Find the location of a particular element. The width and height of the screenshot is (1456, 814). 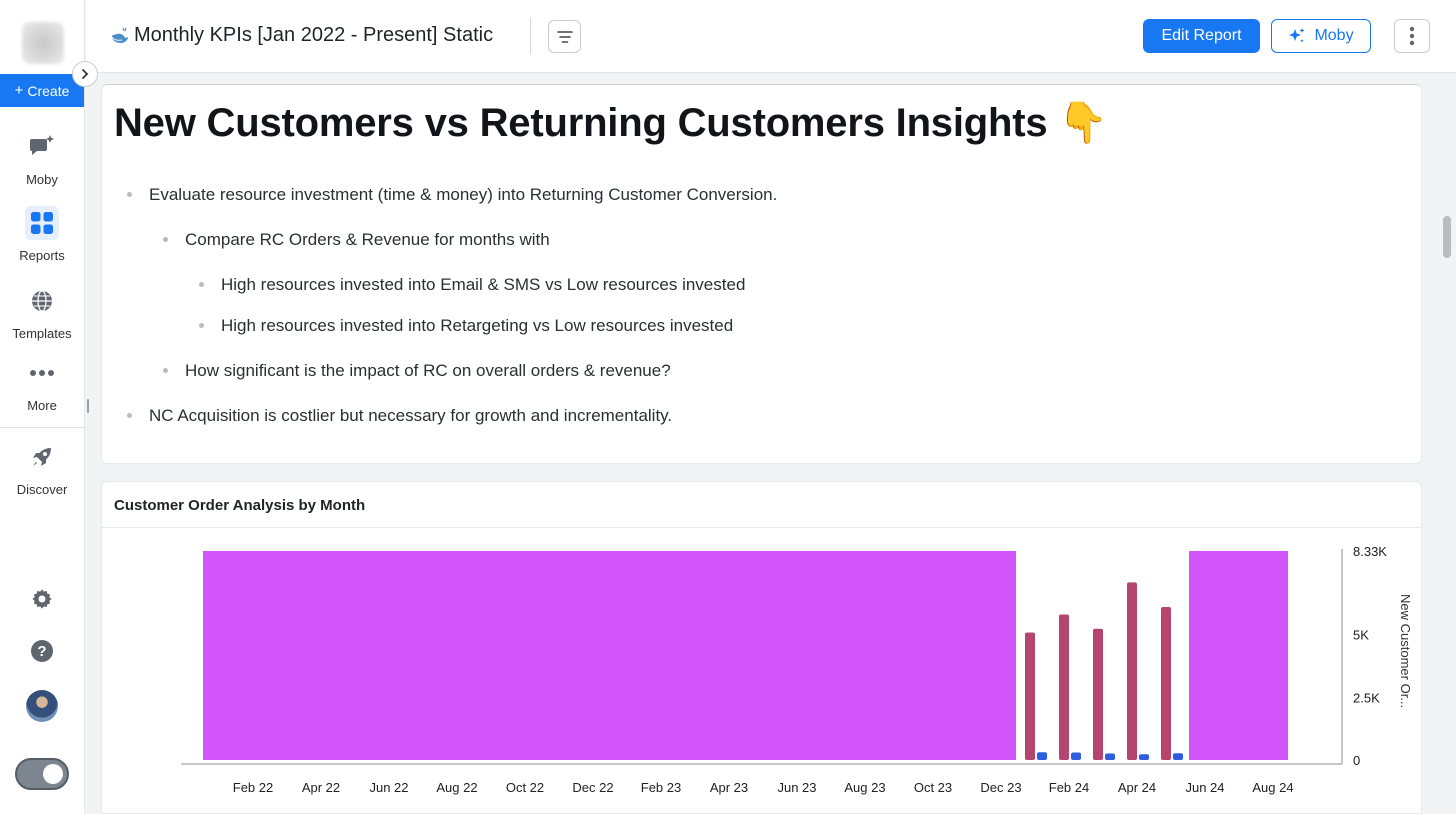

help-icon: ? is located at coordinates (42, 651).